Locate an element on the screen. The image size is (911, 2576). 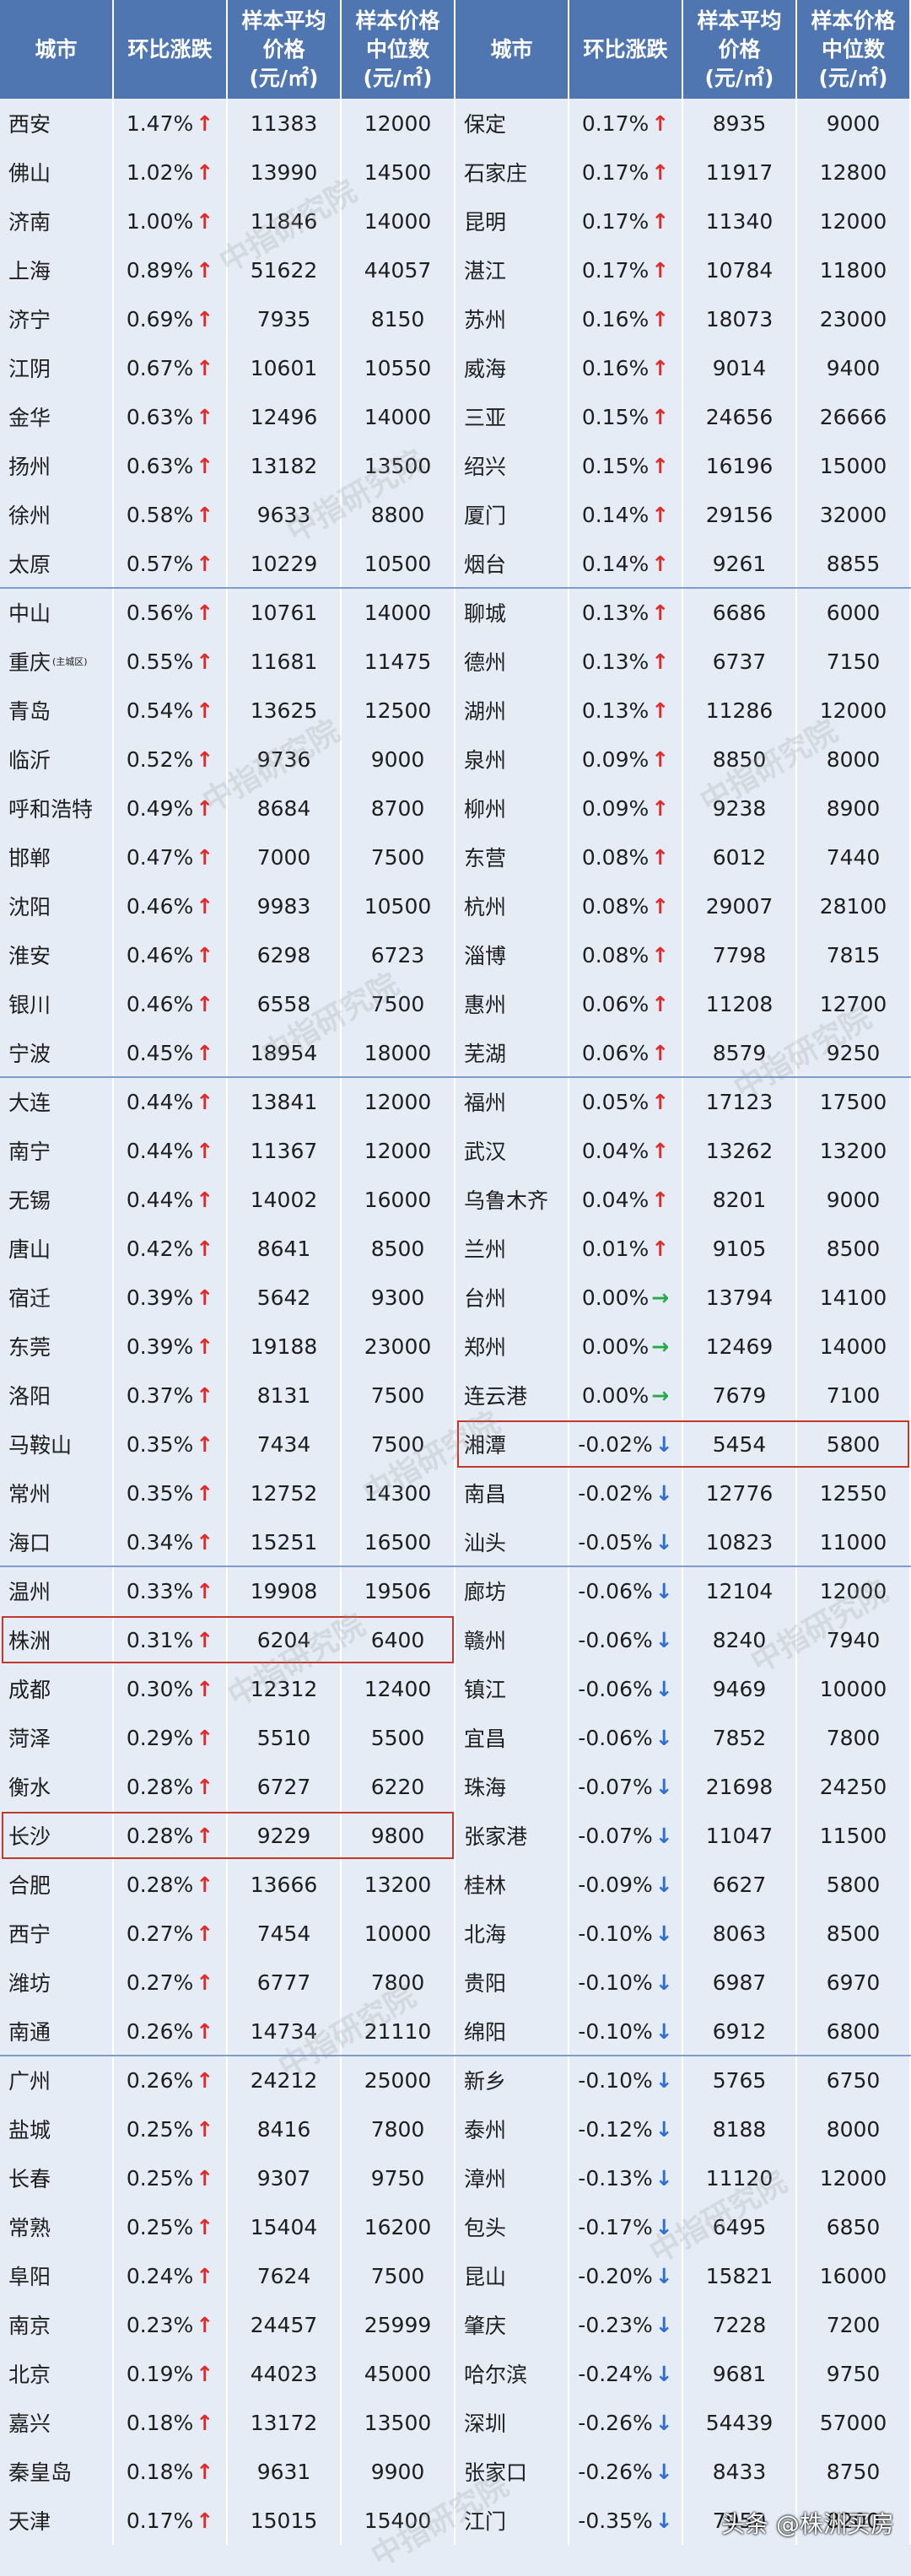
change-cell: 0.14% ↑ is located at coordinates (626, 514).